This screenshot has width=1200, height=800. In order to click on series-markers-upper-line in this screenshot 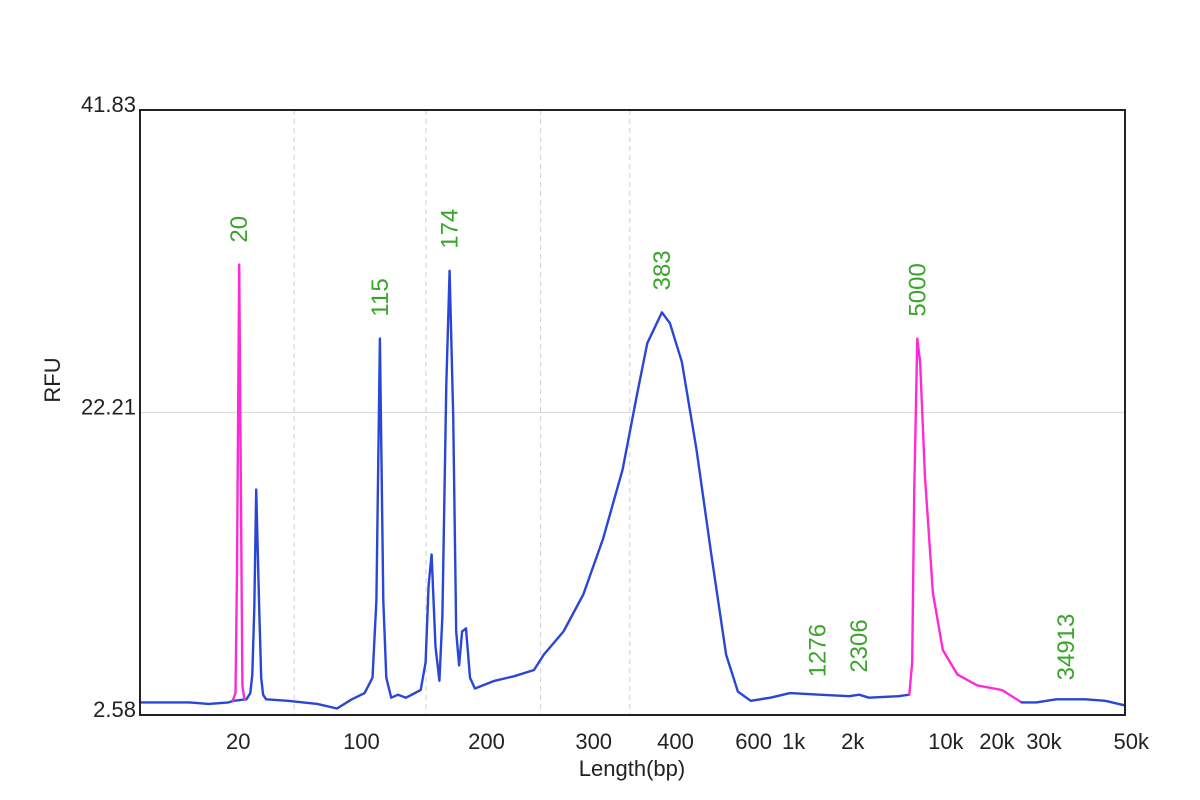, I will do `click(965, 520)`.